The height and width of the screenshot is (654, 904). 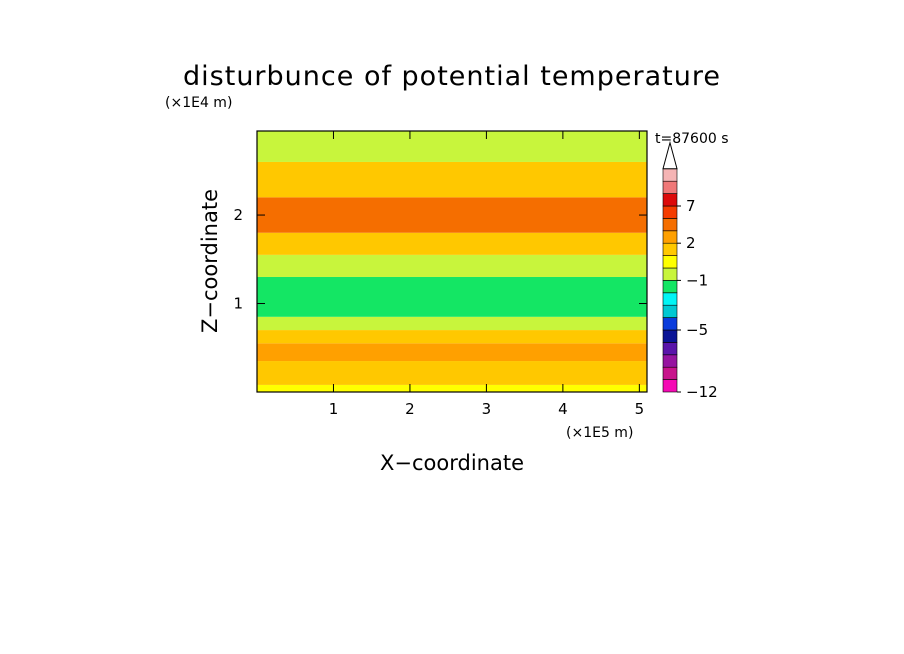 What do you see at coordinates (599, 433) in the screenshot?
I see `x-unit-label: (×1E5 m)` at bounding box center [599, 433].